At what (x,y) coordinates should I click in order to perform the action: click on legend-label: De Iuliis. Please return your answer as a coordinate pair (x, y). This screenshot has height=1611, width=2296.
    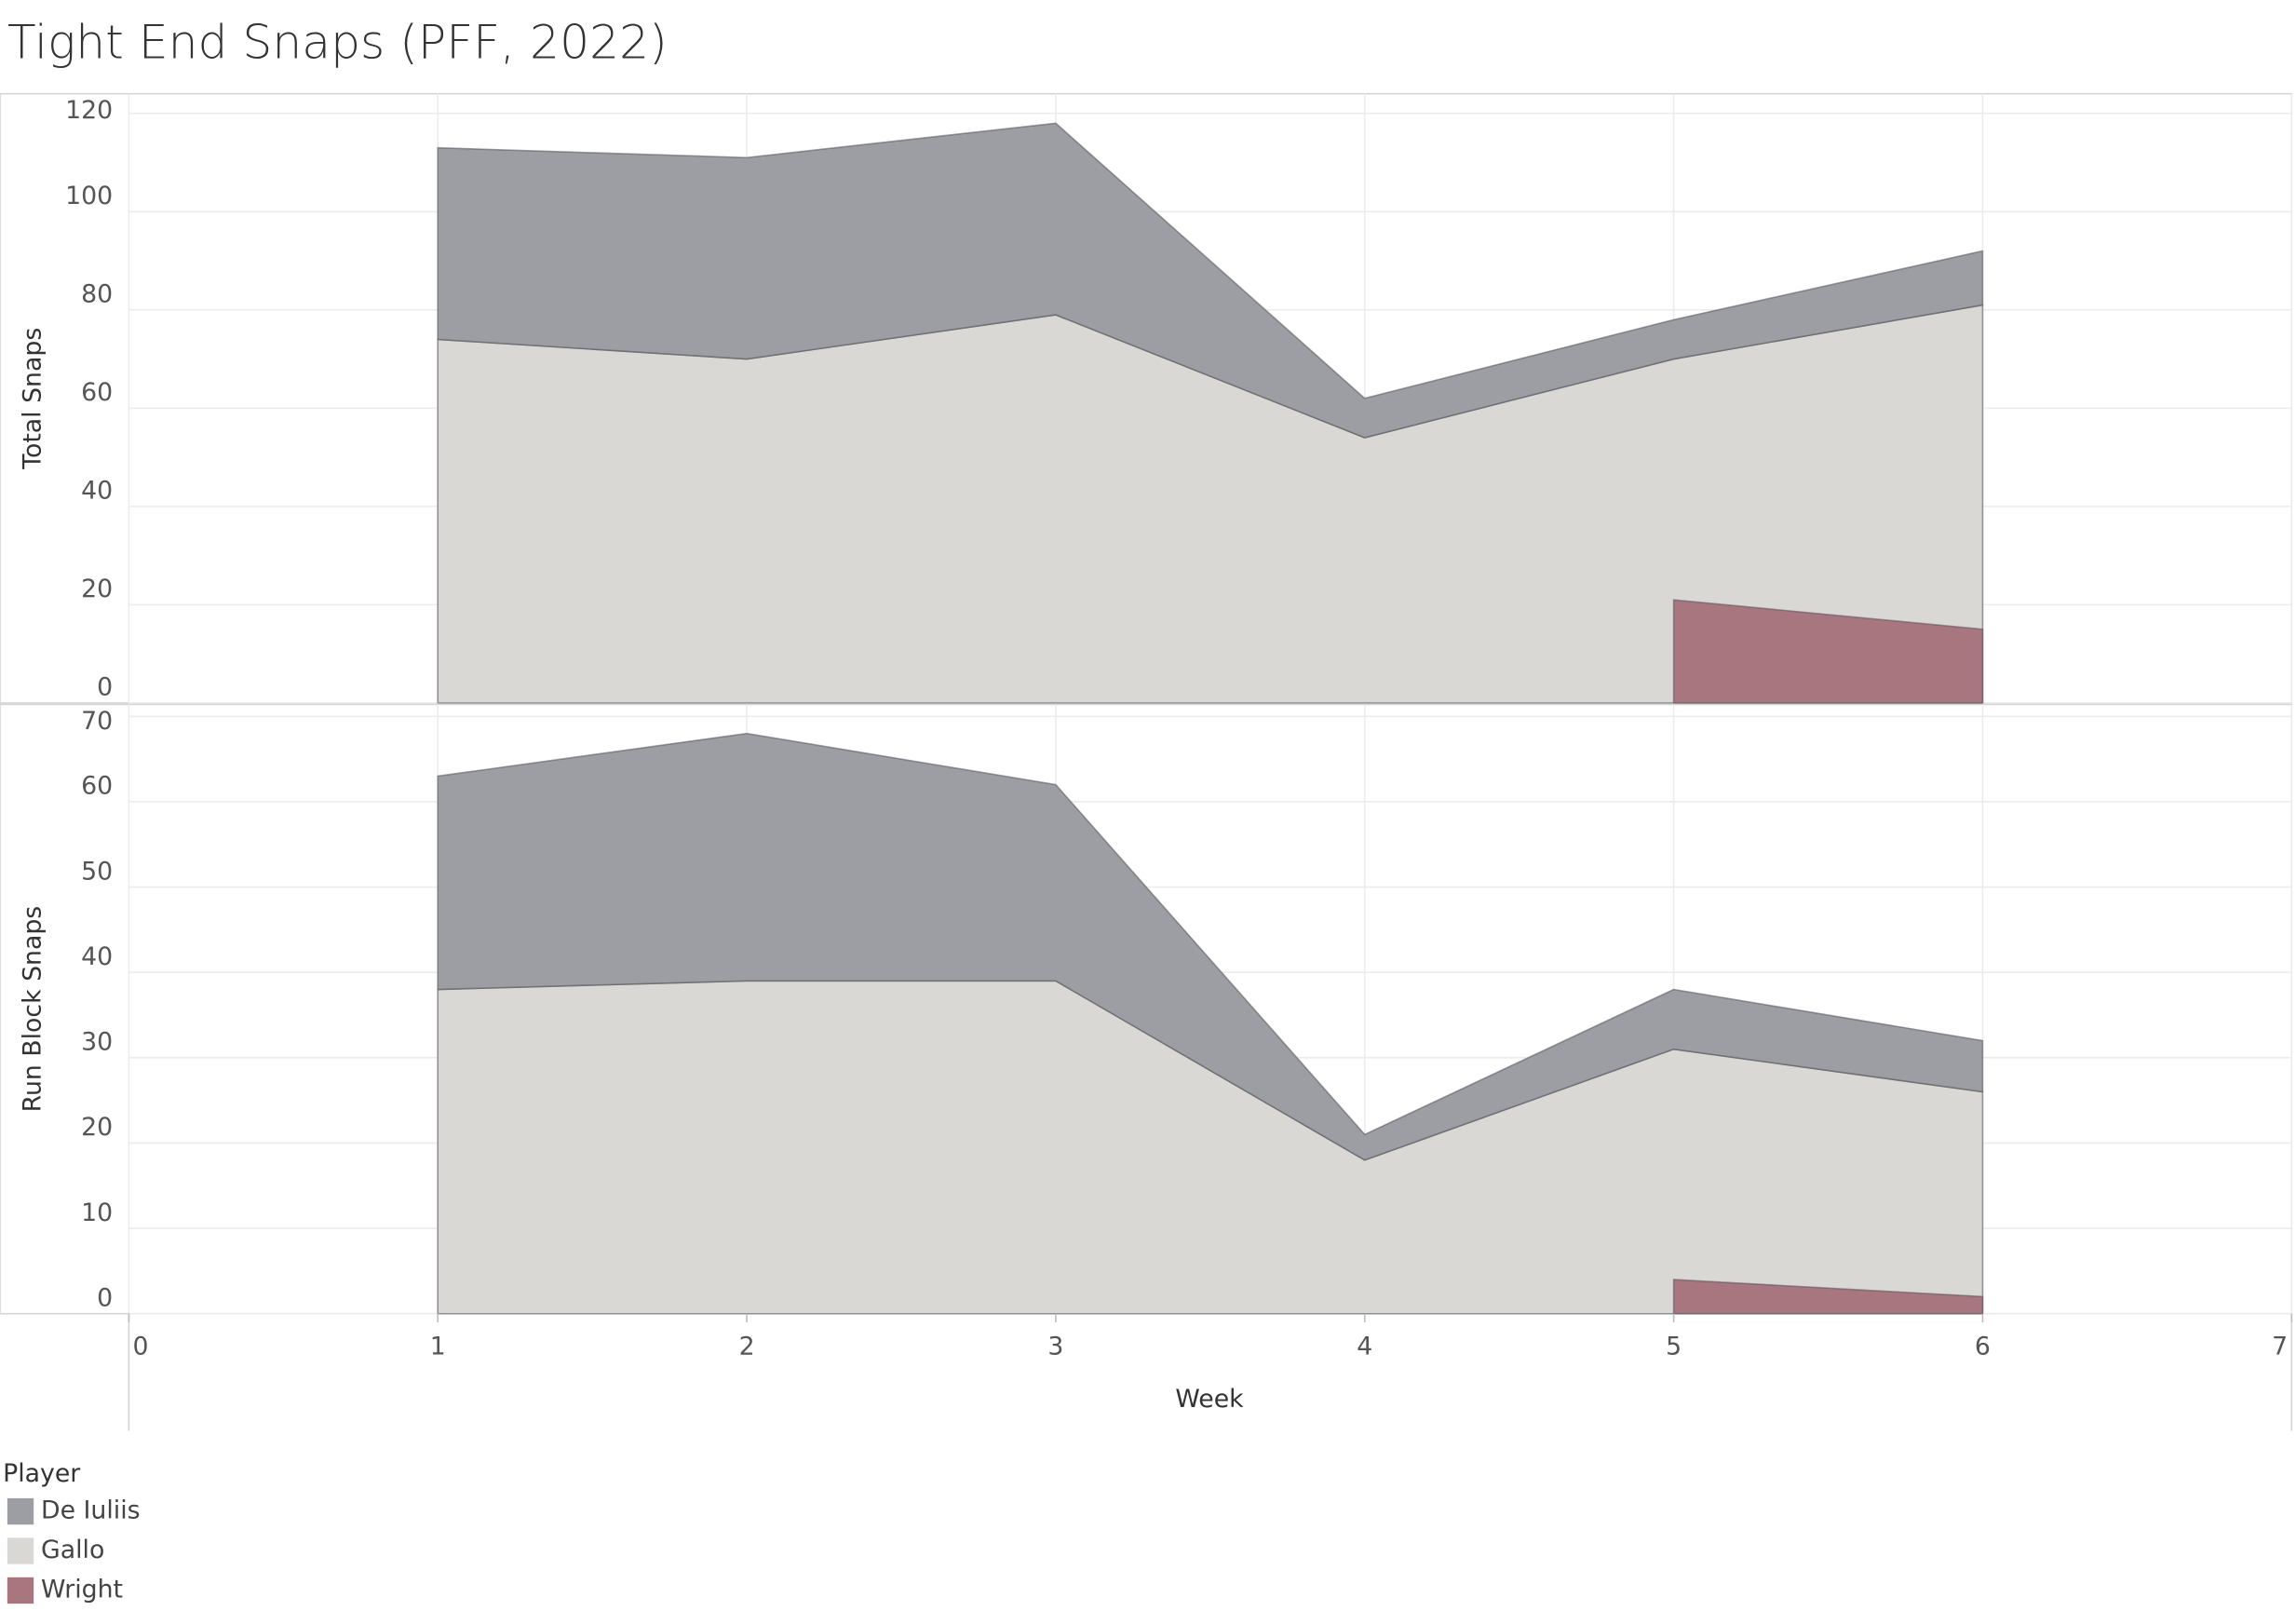
    Looking at the image, I should click on (91, 1510).